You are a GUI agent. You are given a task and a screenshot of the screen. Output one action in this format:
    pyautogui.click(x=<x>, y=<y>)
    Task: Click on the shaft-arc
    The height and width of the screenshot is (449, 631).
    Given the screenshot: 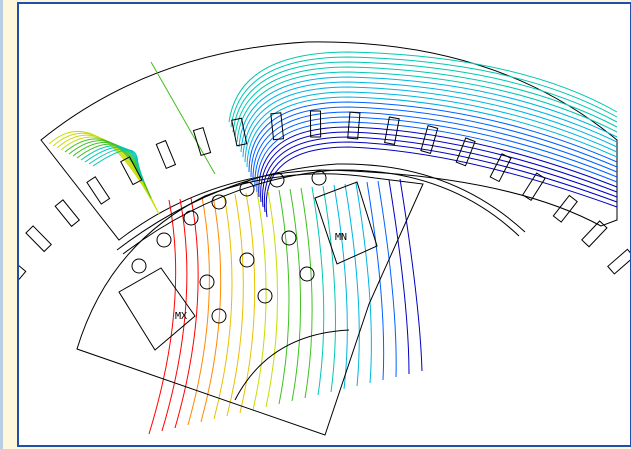 What is the action you would take?
    pyautogui.click(x=292, y=365)
    